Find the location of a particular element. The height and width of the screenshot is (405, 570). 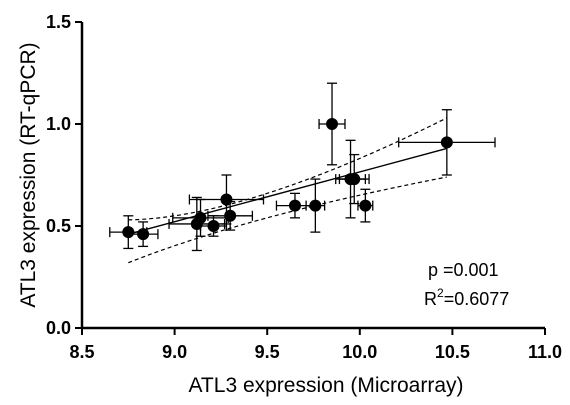

x-axis-title: ATL3 expression (Microarray) is located at coordinates (325, 385).